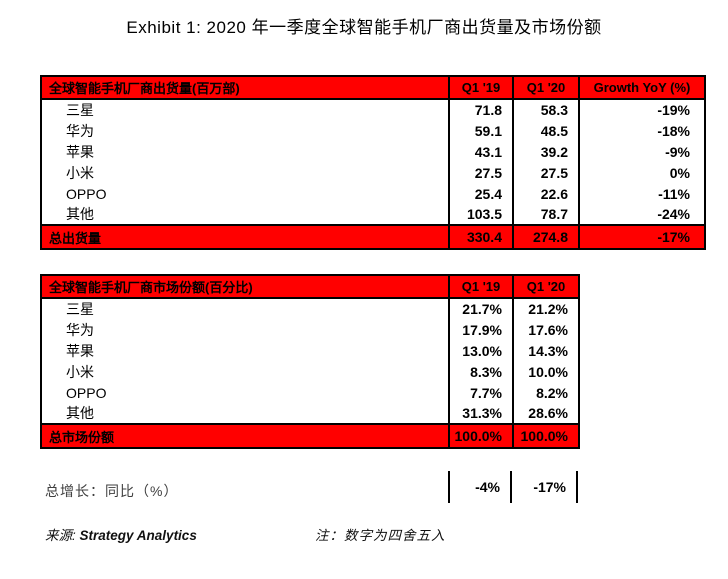  I want to click on table-row: 其他 31.3% 28.6%, so click(310, 413).